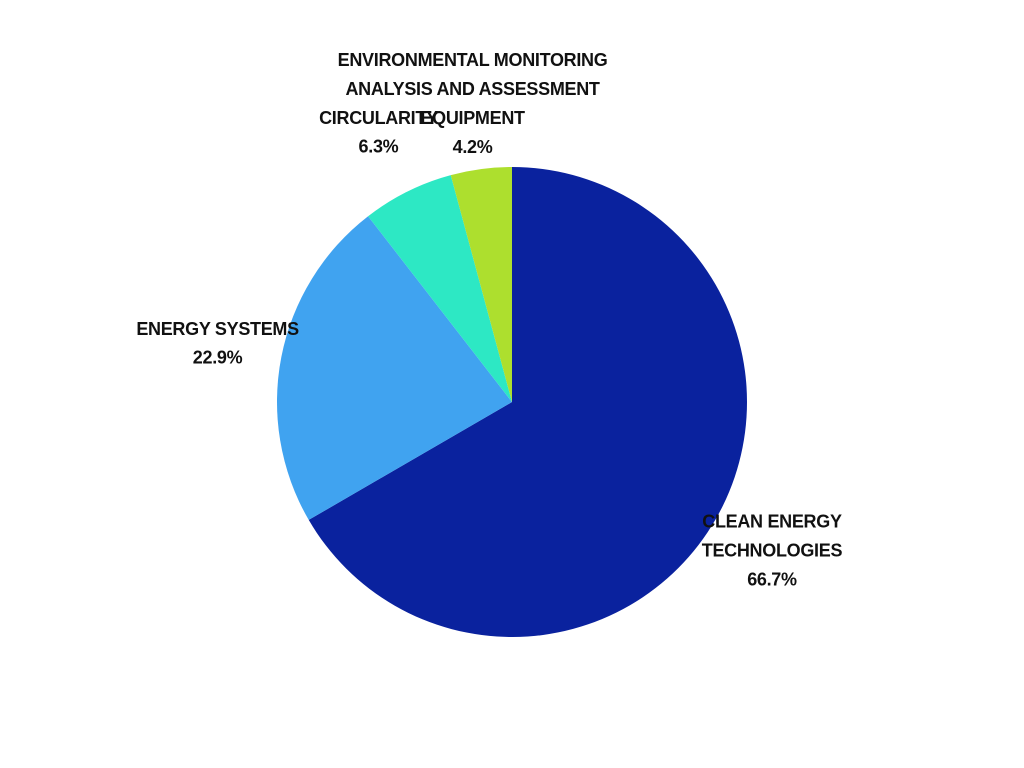 The height and width of the screenshot is (768, 1024). I want to click on slice-label-line: TECHNOLOGIES, so click(772, 550).